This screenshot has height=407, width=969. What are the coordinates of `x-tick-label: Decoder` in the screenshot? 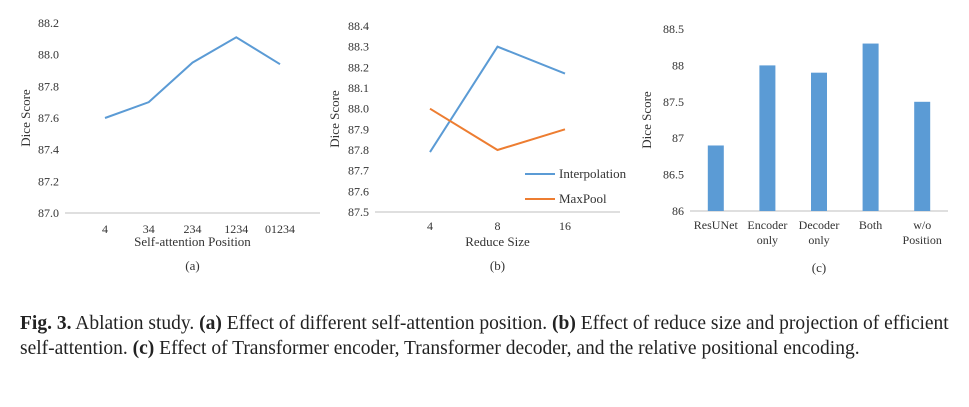 It's located at (819, 225).